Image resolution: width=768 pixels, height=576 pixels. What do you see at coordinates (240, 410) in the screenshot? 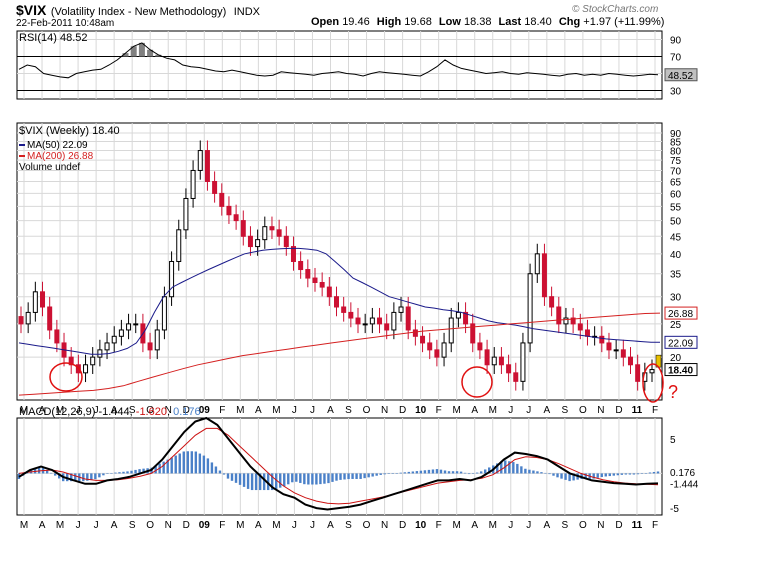
I see `x-tick-label: M` at bounding box center [240, 410].